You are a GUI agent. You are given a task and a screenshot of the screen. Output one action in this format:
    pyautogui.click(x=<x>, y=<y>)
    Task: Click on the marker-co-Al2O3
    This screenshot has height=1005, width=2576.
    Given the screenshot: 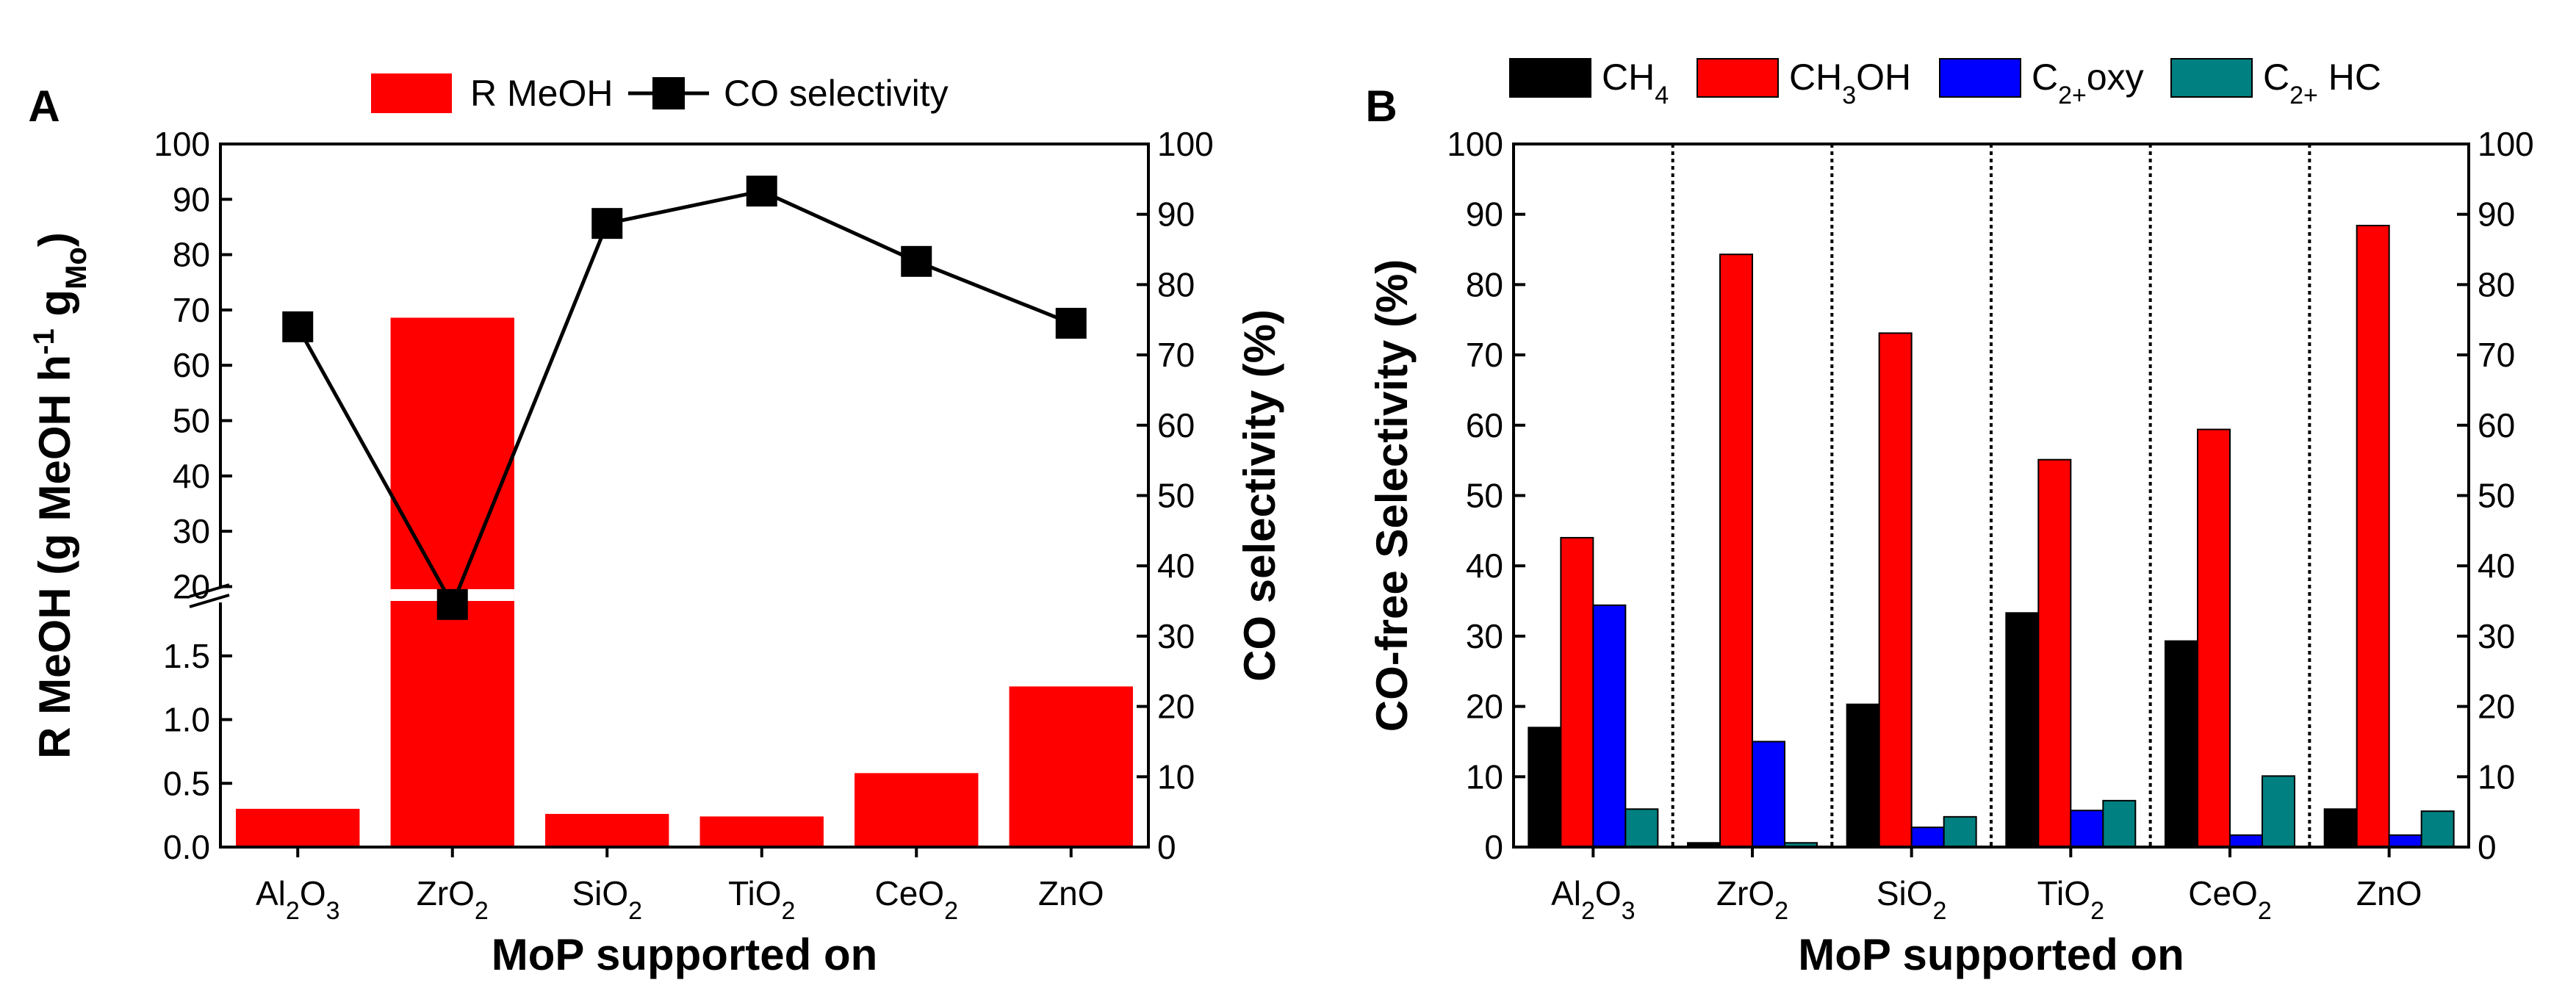 What is the action you would take?
    pyautogui.click(x=298, y=327)
    